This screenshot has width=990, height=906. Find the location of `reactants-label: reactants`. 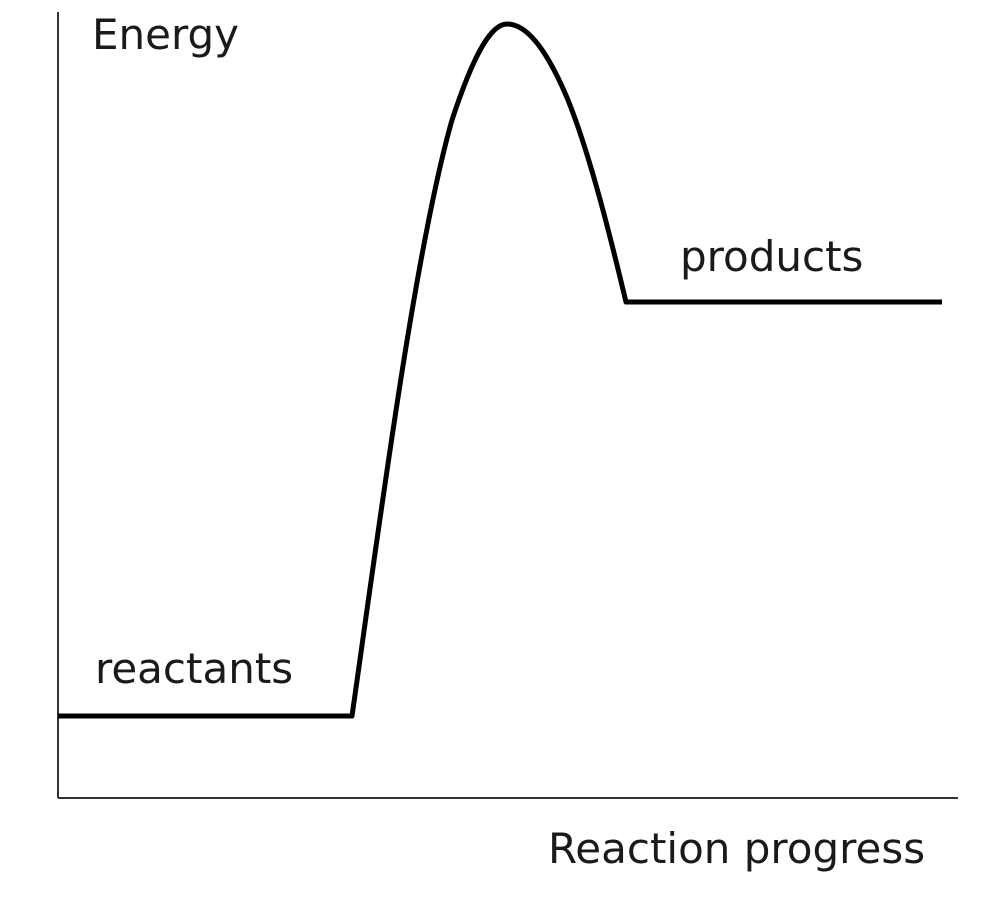

reactants-label: reactants is located at coordinates (194, 668).